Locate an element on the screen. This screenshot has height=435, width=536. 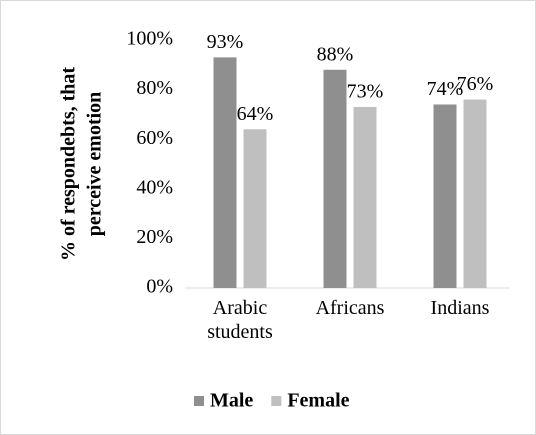
data-label: 76% is located at coordinates (475, 84).